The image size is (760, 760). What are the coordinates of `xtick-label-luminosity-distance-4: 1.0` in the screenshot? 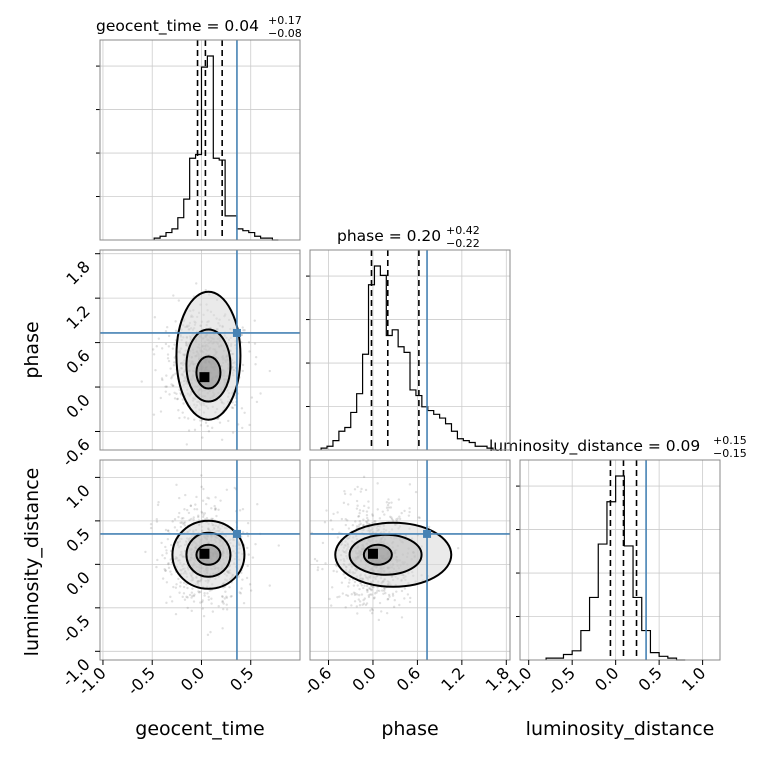 It's located at (693, 678).